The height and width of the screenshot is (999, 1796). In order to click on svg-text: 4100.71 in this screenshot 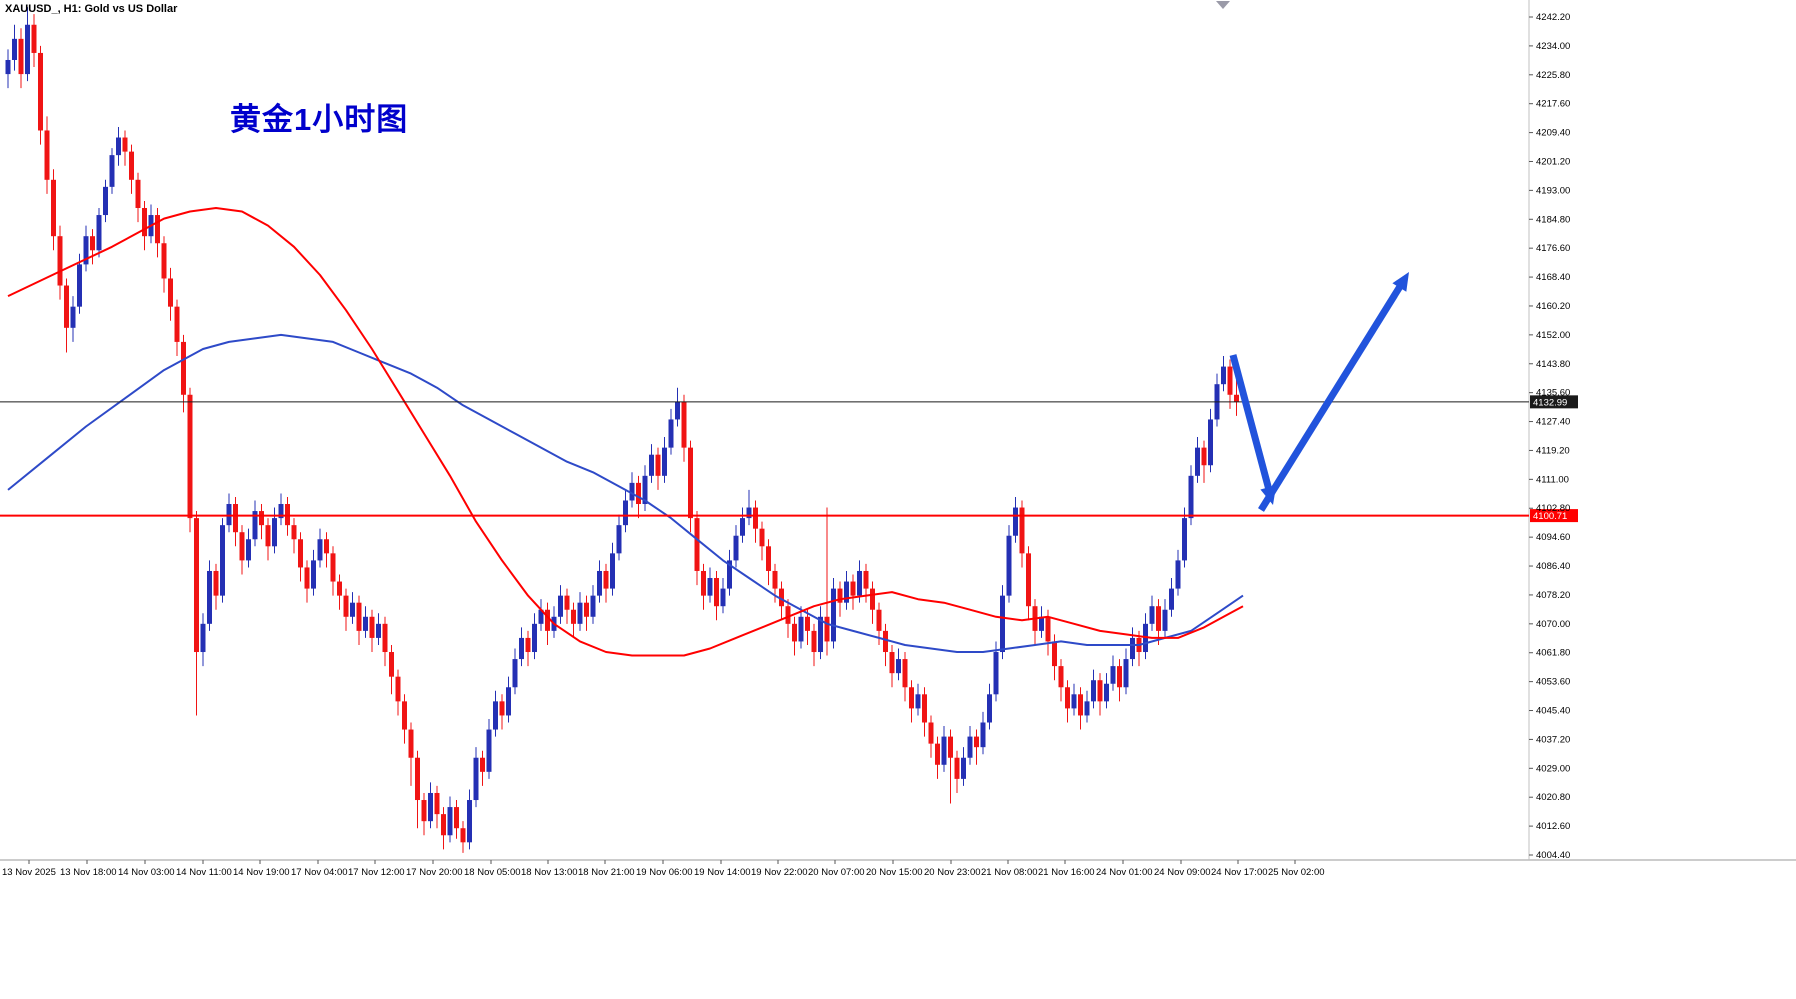, I will do `click(1550, 516)`.